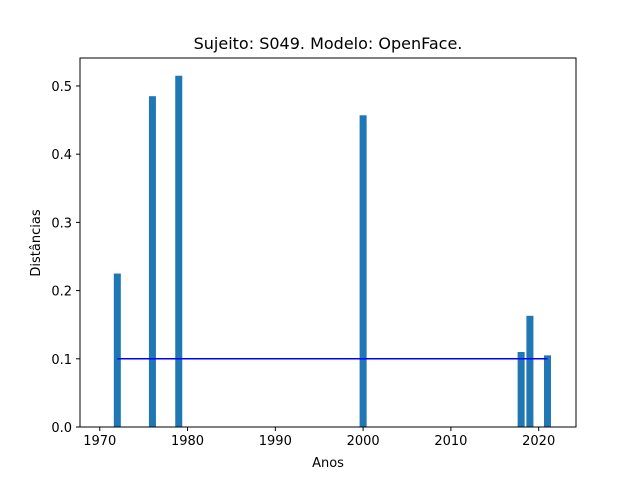  I want to click on bar-1976, so click(152, 262).